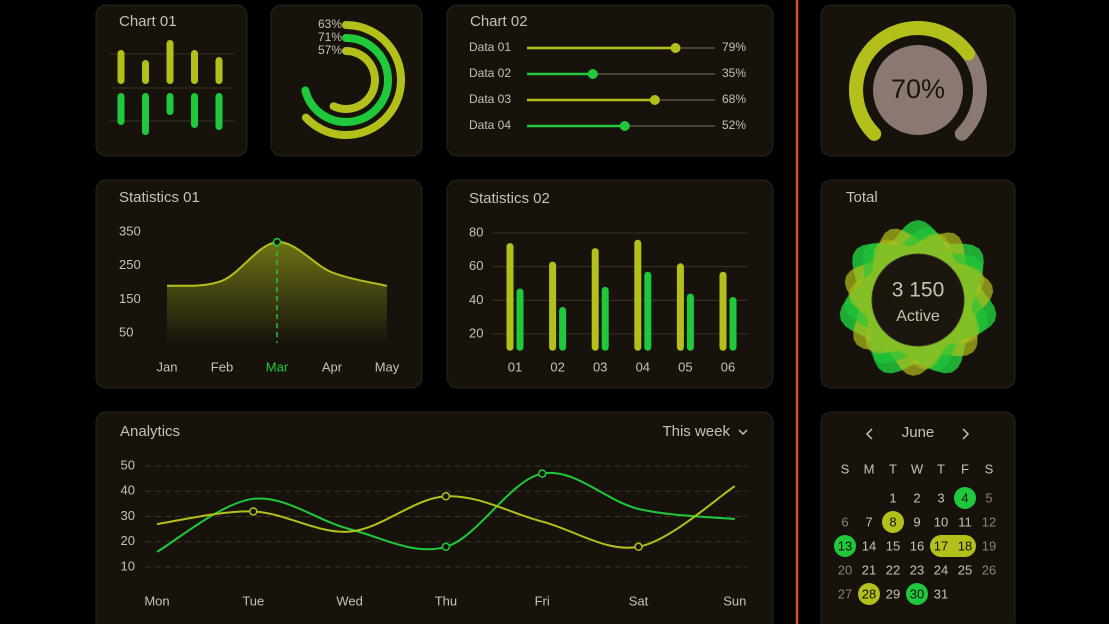 The height and width of the screenshot is (624, 1109). What do you see at coordinates (893, 545) in the screenshot?
I see `day: 15` at bounding box center [893, 545].